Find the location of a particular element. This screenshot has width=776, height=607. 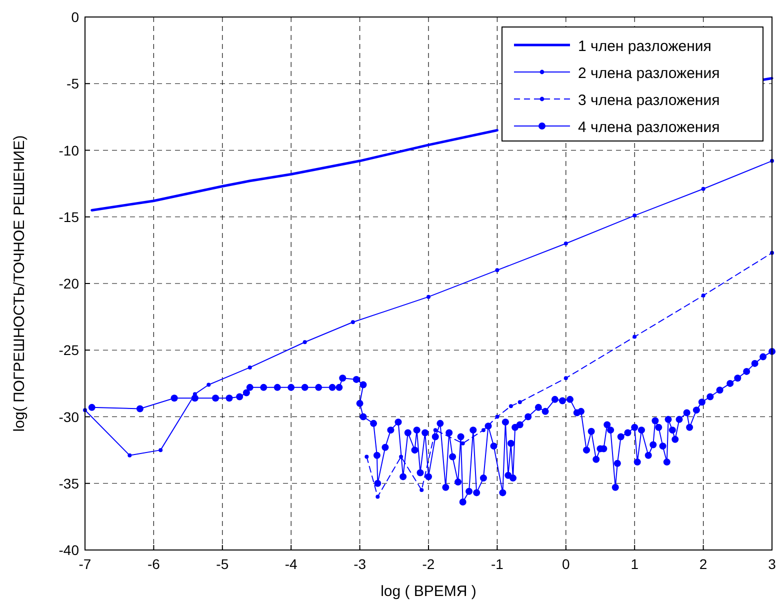

y-tick-label: -10 is located at coordinates (69, 150).